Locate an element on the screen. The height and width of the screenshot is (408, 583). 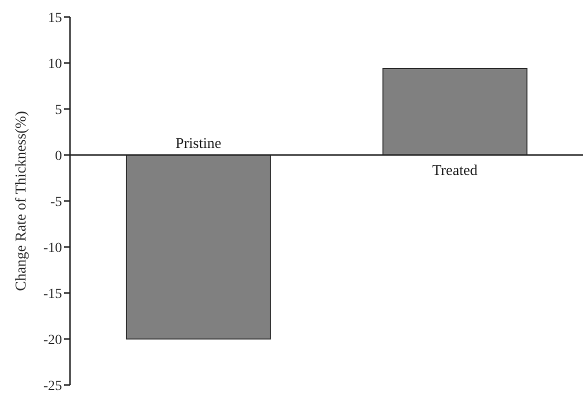
y-tick-label: -15 is located at coordinates (52, 294).